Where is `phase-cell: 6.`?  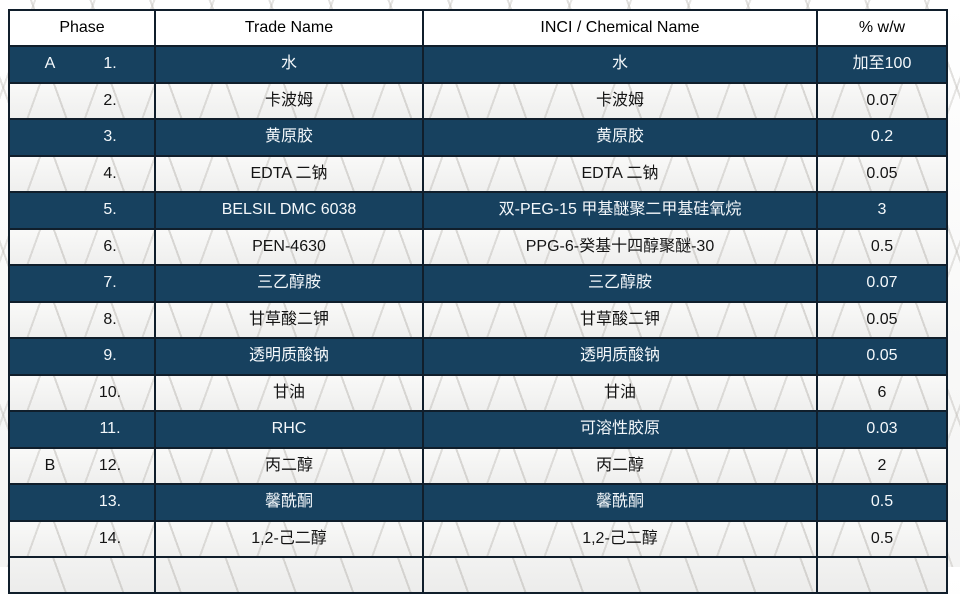
phase-cell: 6. is located at coordinates (83, 246).